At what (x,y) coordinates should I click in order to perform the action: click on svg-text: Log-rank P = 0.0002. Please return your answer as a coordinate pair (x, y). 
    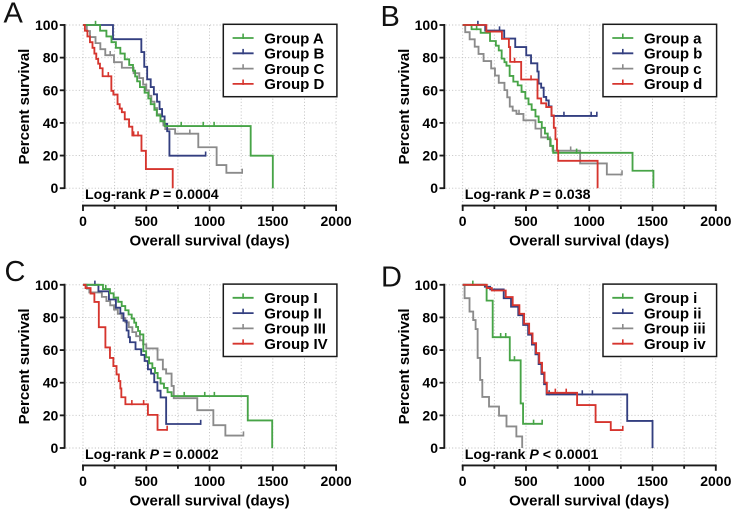
    Looking at the image, I should click on (152, 455).